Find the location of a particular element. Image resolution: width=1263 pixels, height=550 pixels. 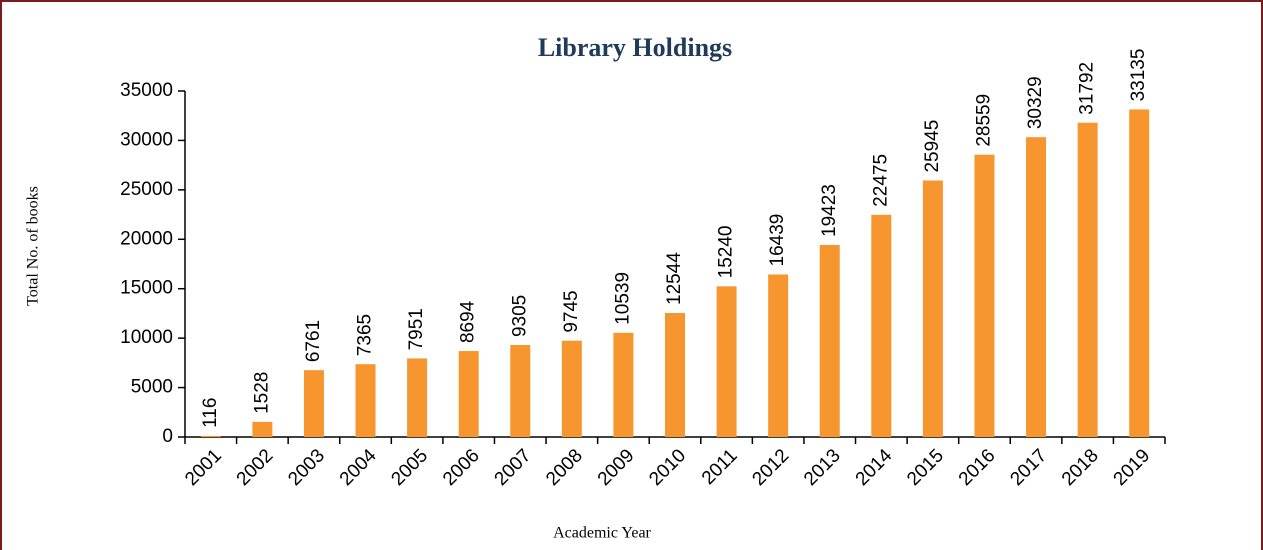

y-tick-label: 10000 is located at coordinates (146, 337).